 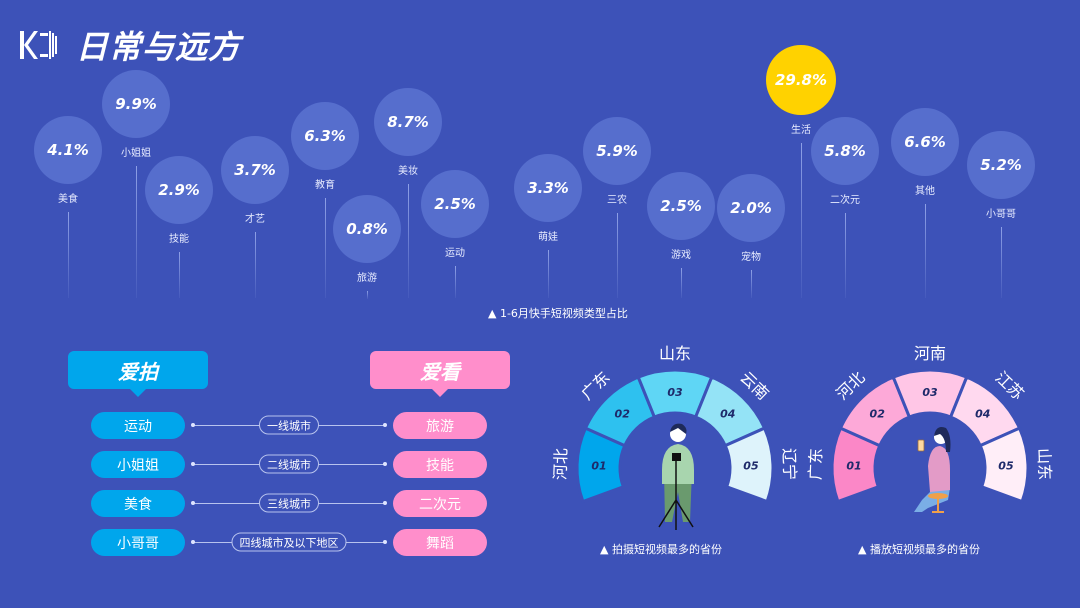 I want to click on city-tier-label: 三线城市, so click(x=289, y=503).